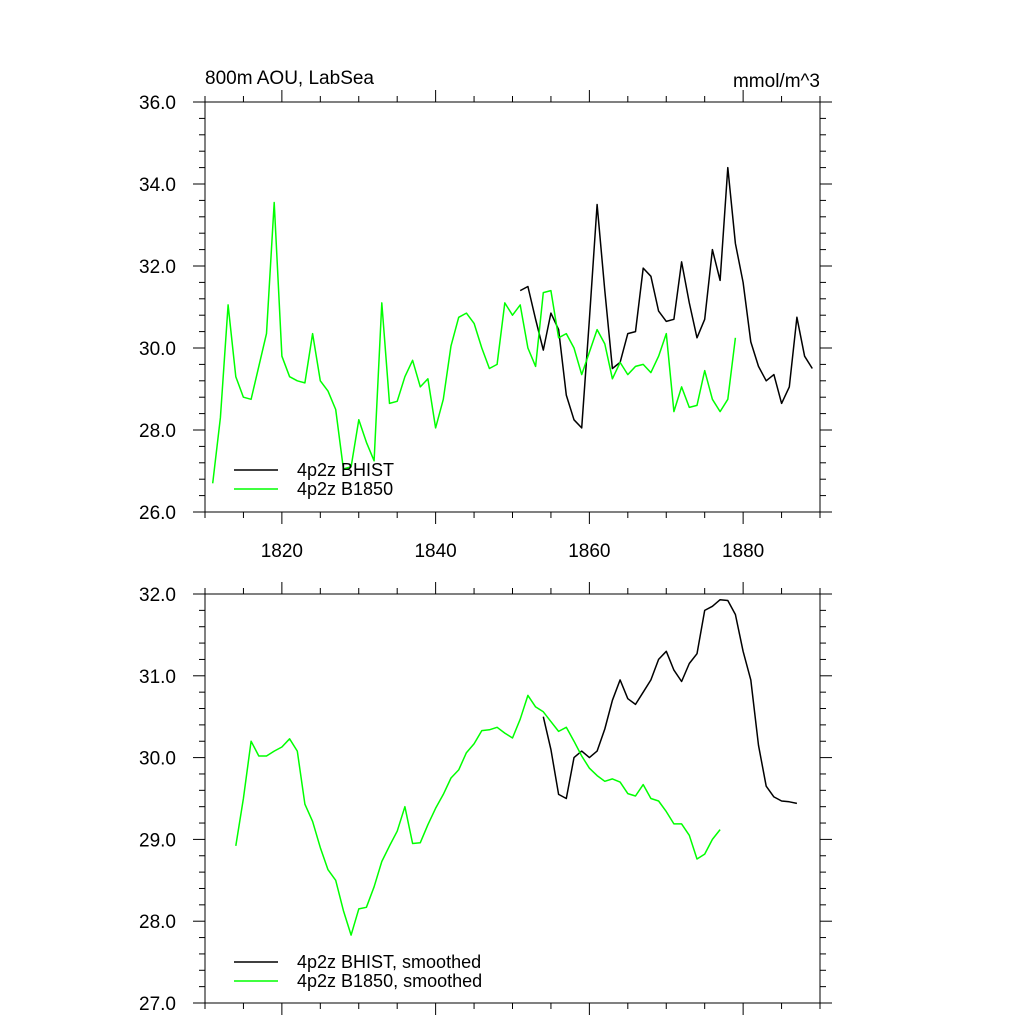 Image resolution: width=1024 pixels, height=1024 pixels. What do you see at coordinates (282, 551) in the screenshot?
I see `x-tick-label: 1820` at bounding box center [282, 551].